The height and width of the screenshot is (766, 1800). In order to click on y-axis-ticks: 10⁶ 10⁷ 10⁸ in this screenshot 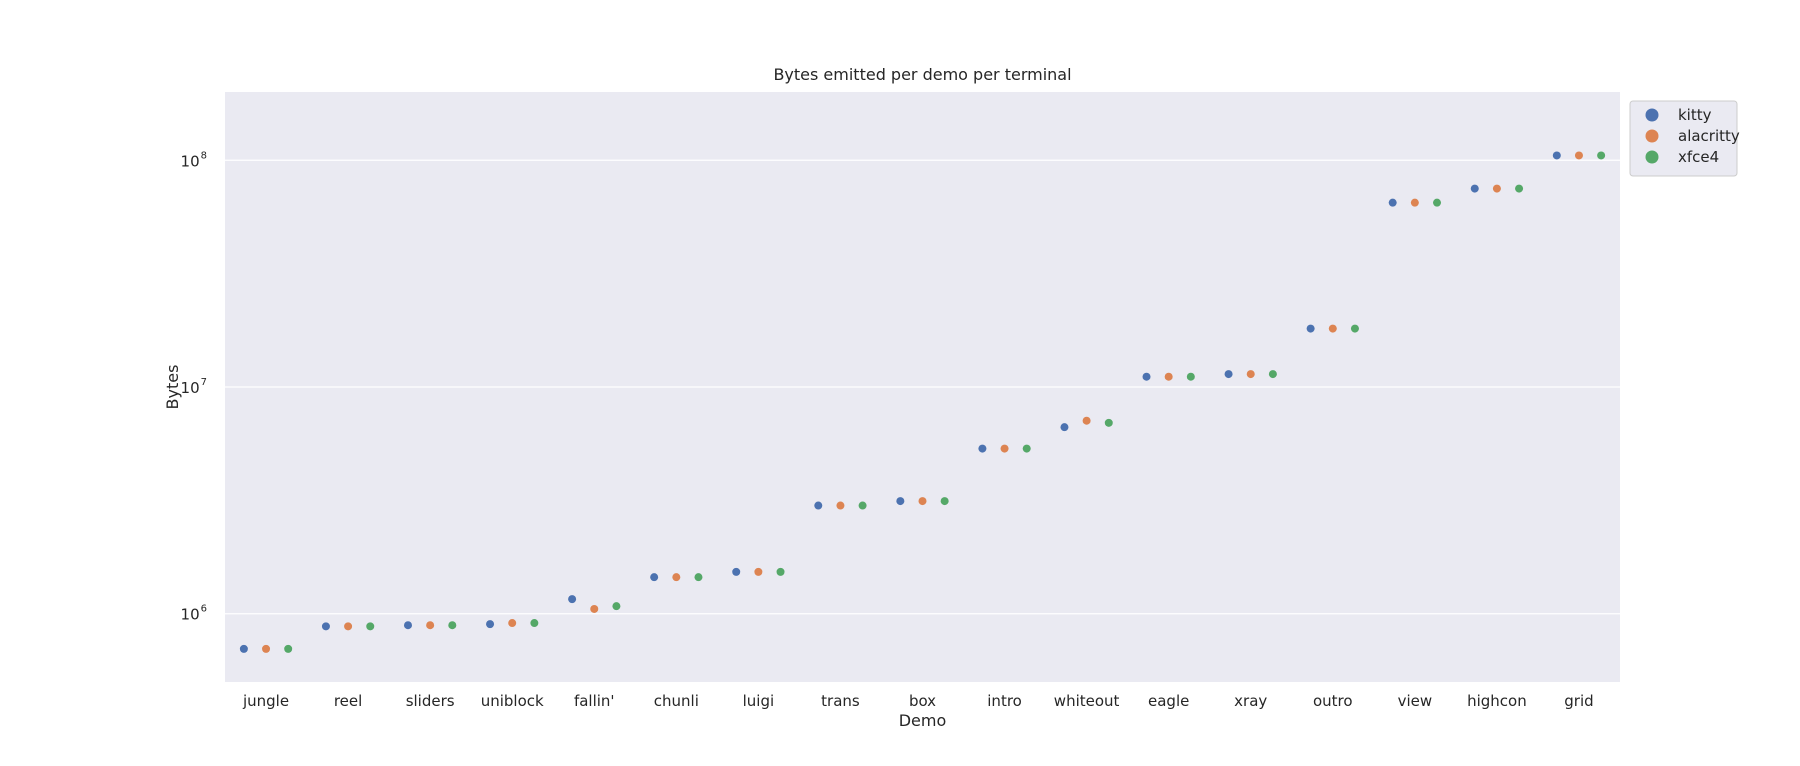, I will do `click(194, 386)`.